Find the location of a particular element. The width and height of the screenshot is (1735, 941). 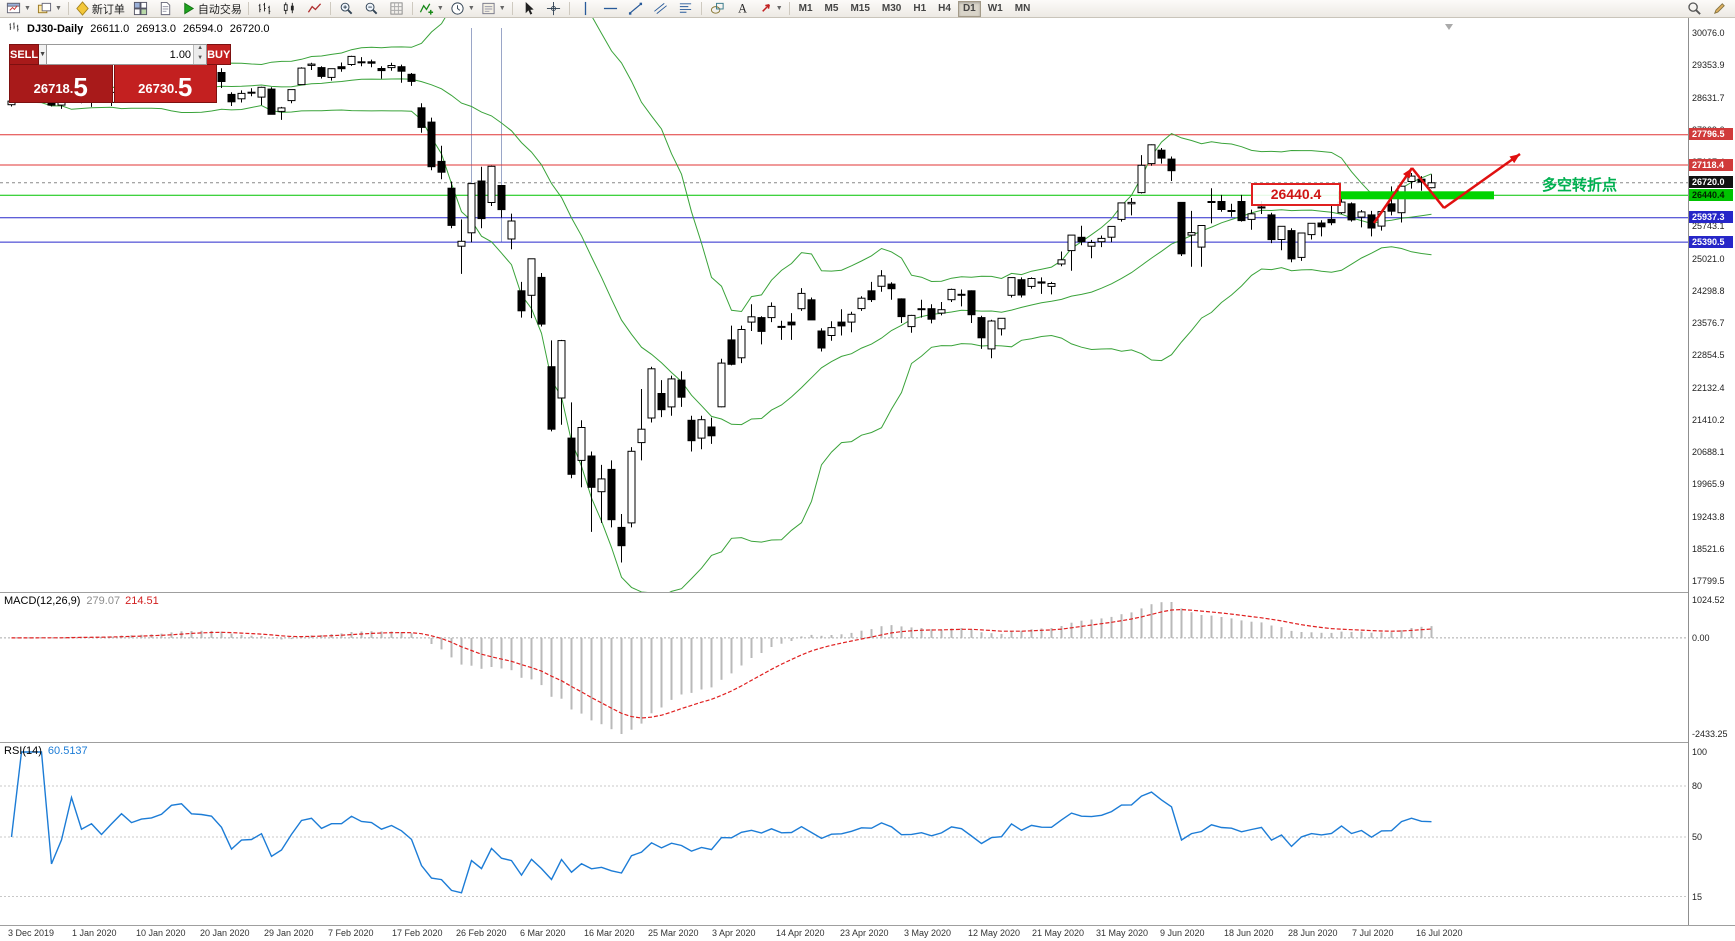

one-click-trade-panel: SELL ▼ ▲▼ BUY 26718.5 26730.5 is located at coordinates (120, 73).